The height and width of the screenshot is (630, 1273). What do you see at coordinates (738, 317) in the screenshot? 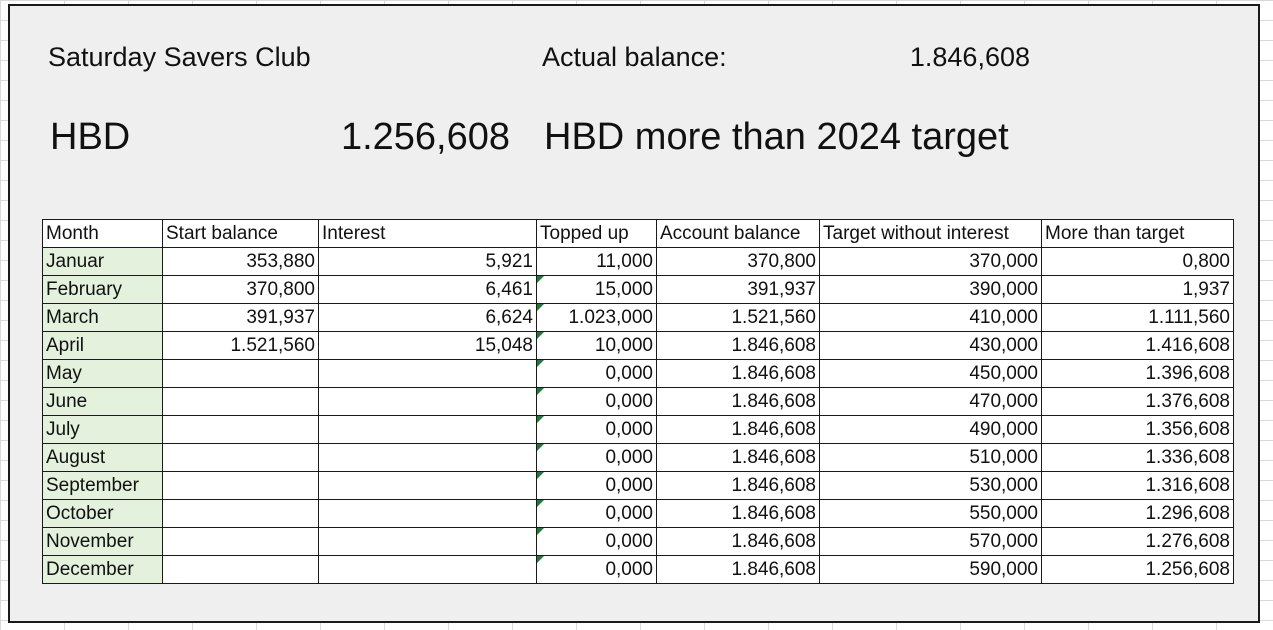
I see `cell-account-balance: 1.521,560` at bounding box center [738, 317].